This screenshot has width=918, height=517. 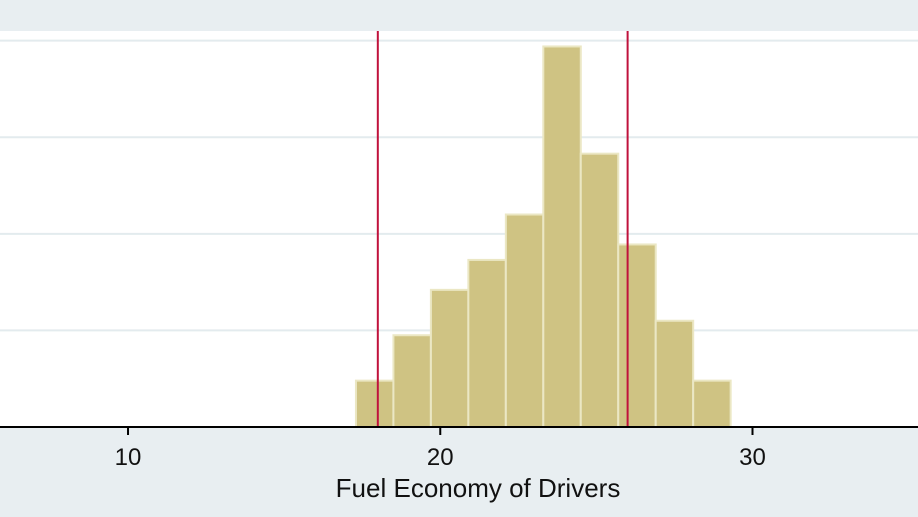 I want to click on x-axis-title: Fuel Economy of Drivers, so click(x=478, y=488).